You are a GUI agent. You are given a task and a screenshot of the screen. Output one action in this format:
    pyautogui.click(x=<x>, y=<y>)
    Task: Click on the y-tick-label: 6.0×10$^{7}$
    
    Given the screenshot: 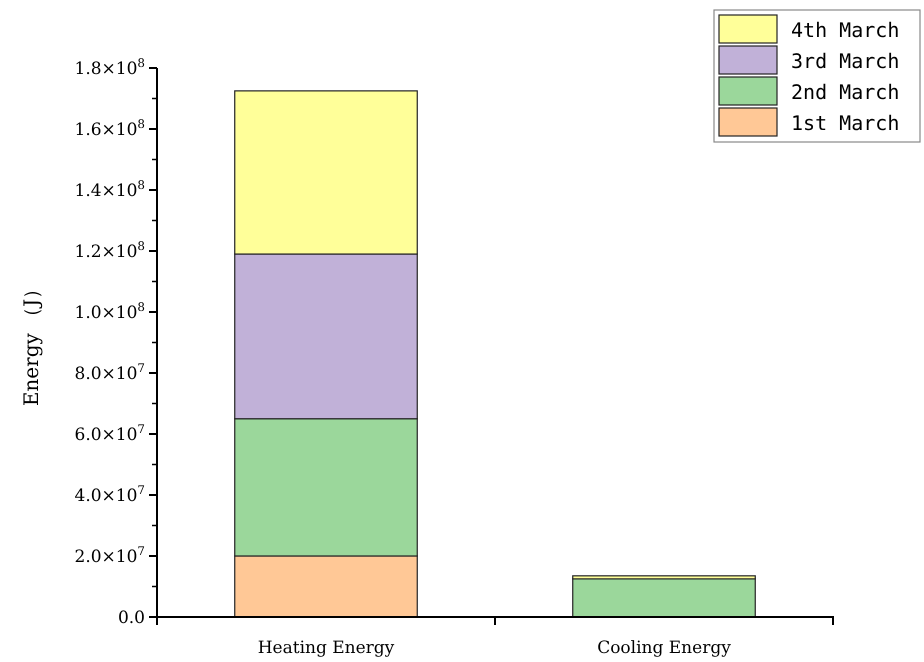 What is the action you would take?
    pyautogui.click(x=109, y=433)
    